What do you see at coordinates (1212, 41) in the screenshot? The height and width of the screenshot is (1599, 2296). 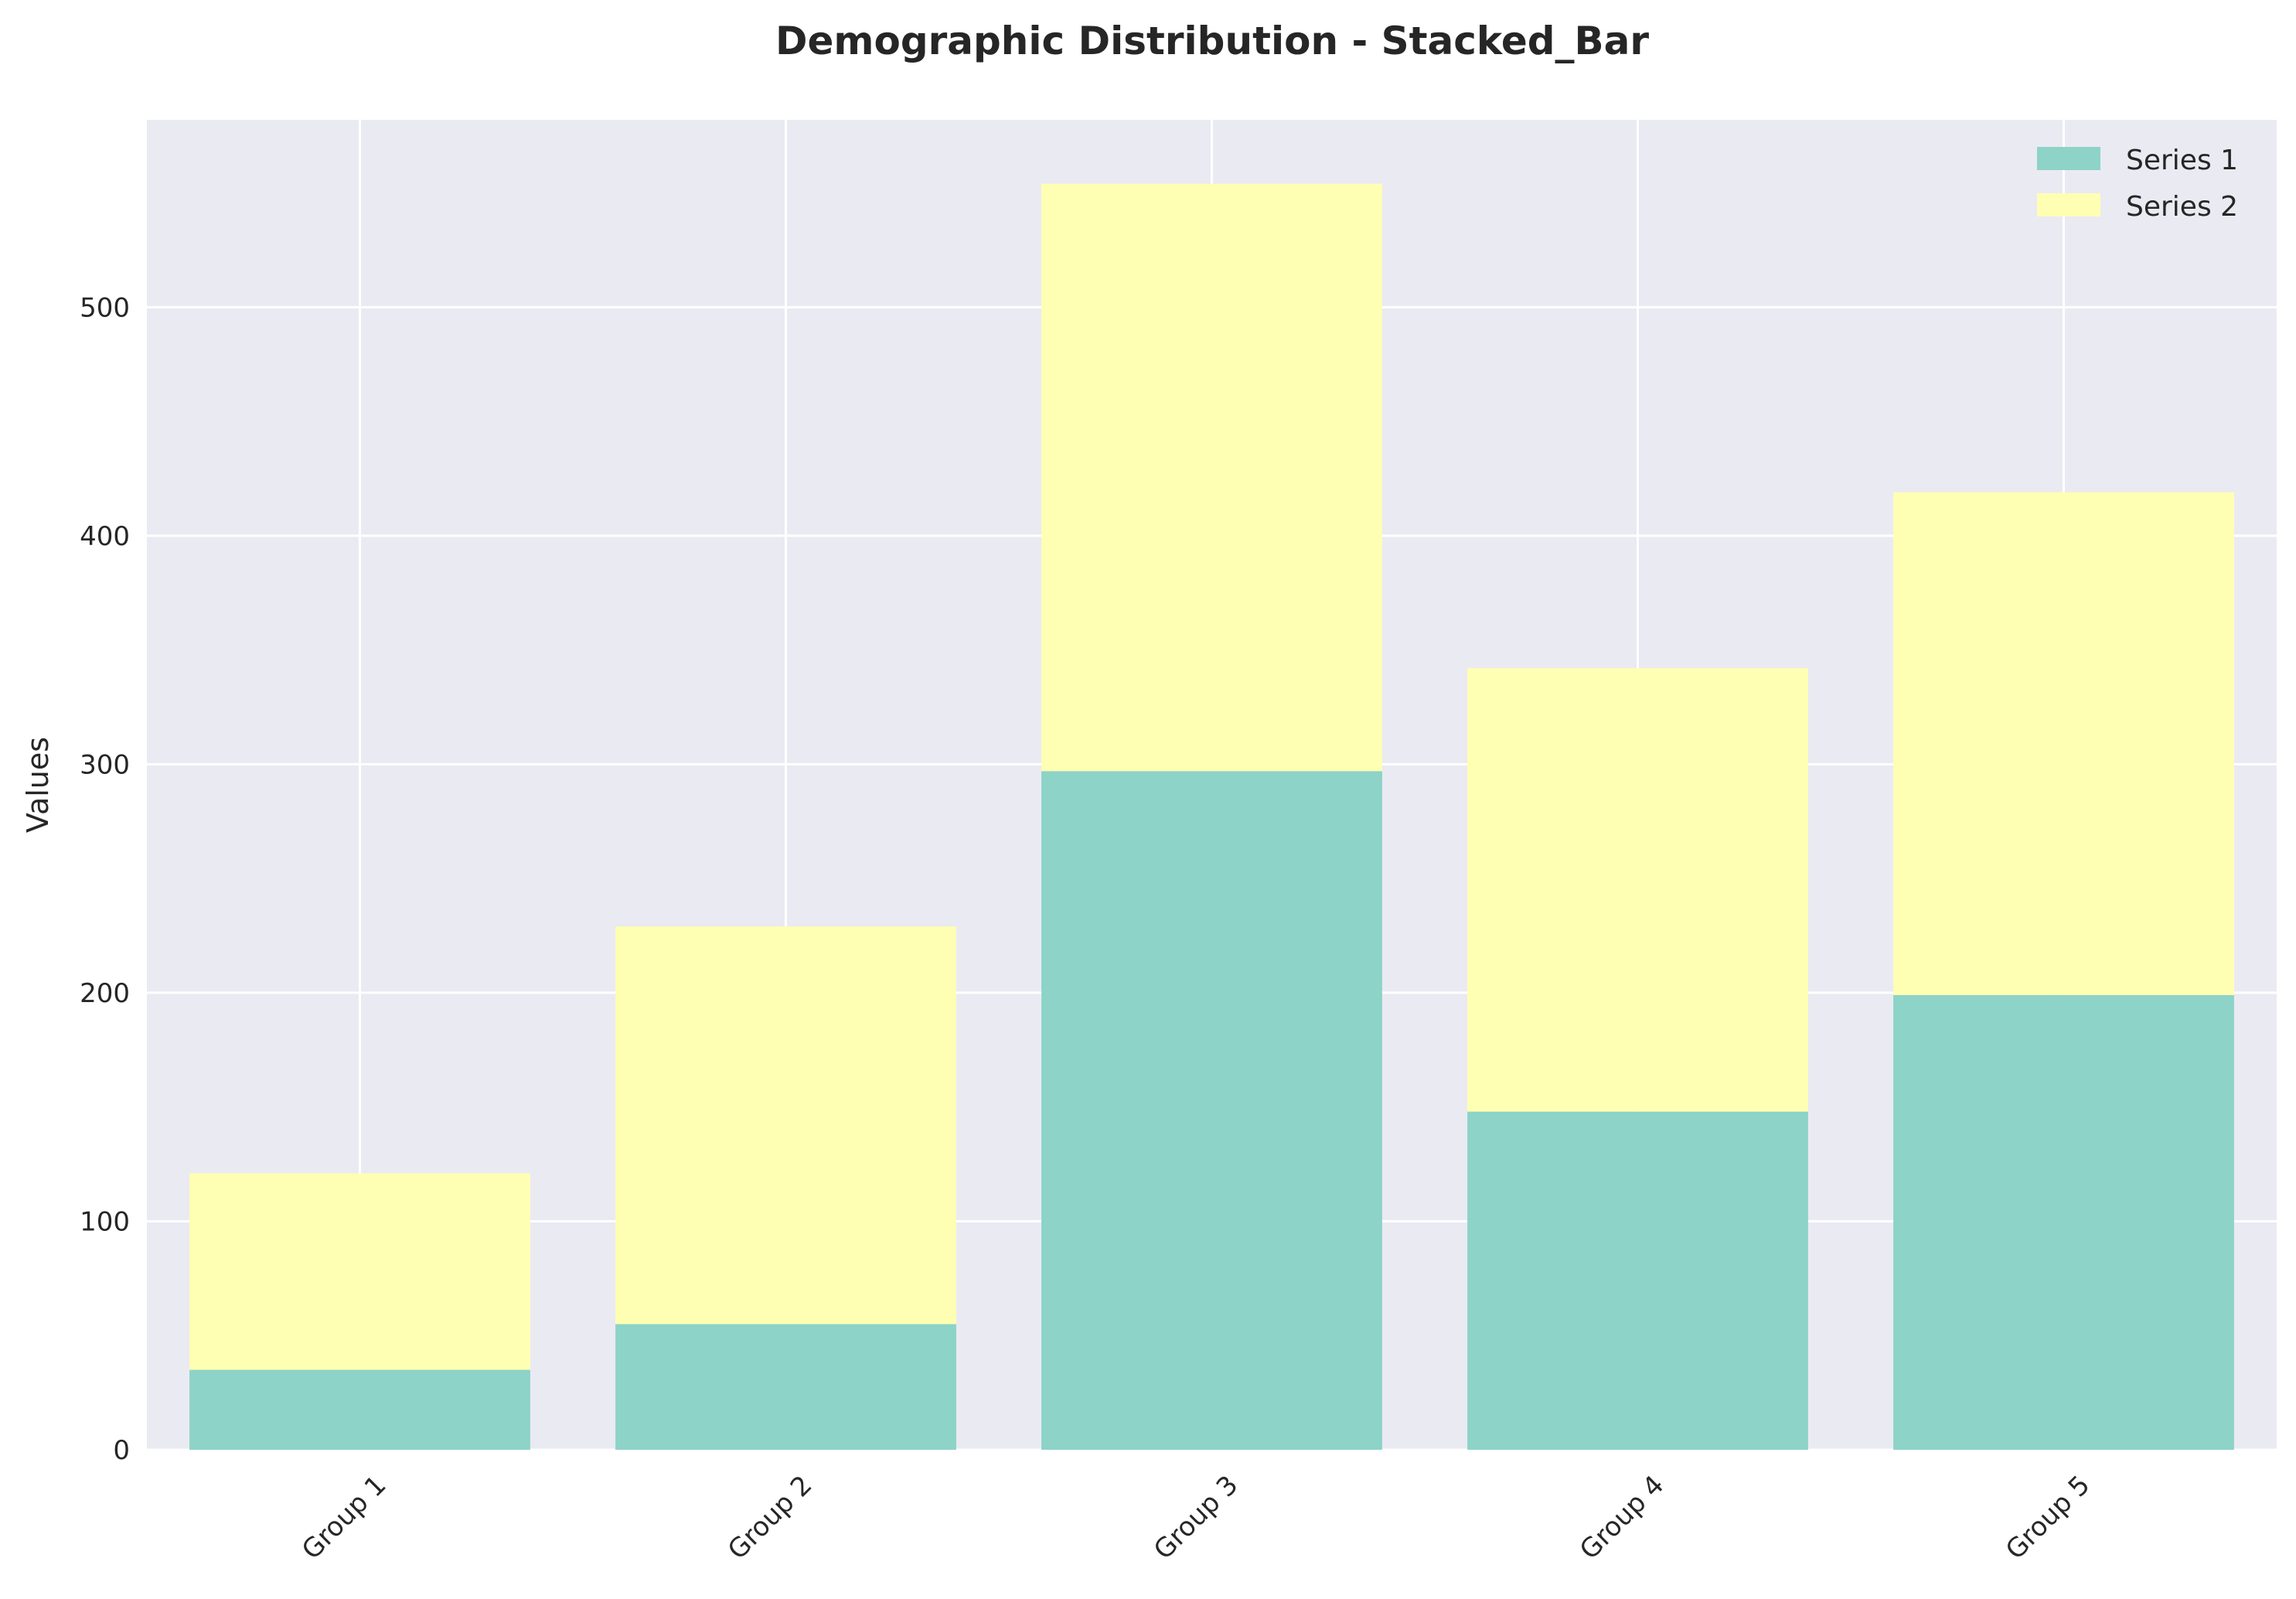 I see `chart-title: Demographic Distribution - Stacked_Bar` at bounding box center [1212, 41].